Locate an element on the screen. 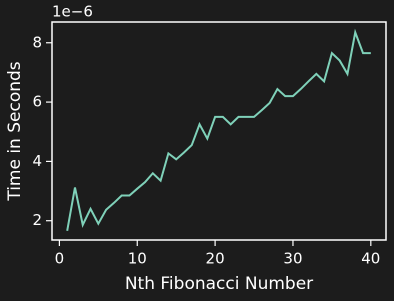 This screenshot has height=301, width=394. x-tick-label: 0 is located at coordinates (60, 259).